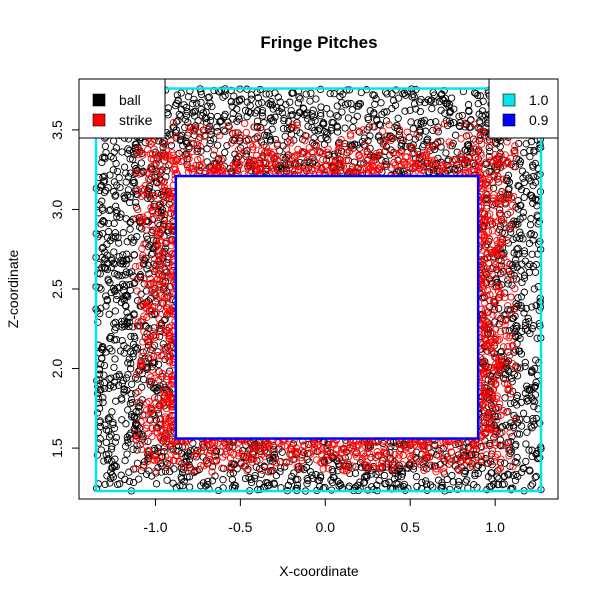  What do you see at coordinates (13, 288) in the screenshot?
I see `y-axis-label: Z-coordinate` at bounding box center [13, 288].